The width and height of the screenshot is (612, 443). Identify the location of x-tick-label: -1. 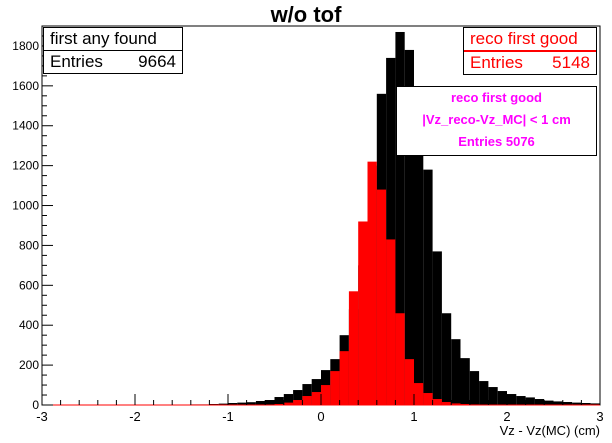
(228, 416).